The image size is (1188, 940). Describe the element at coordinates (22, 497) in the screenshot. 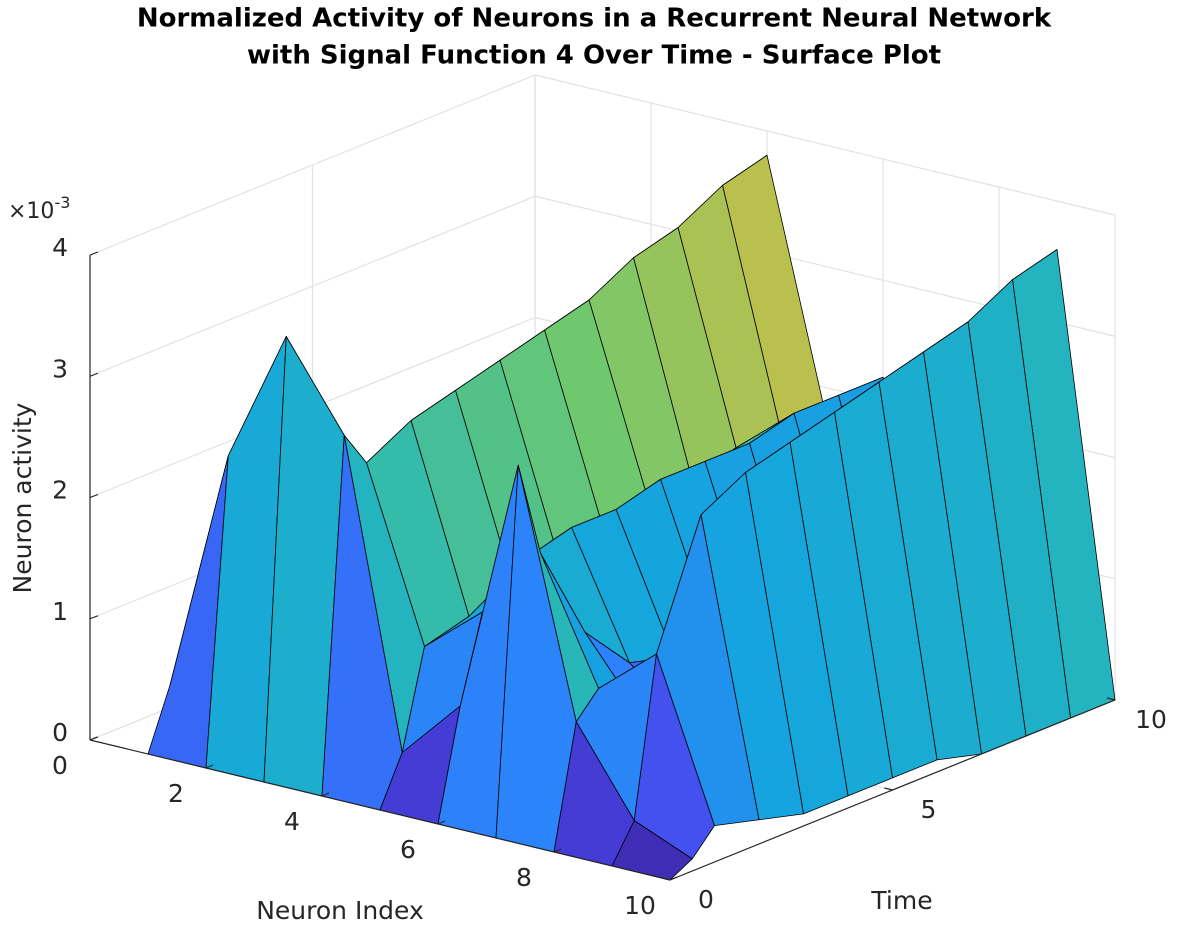

I see `z-axis-label: Neuron activity` at that location.